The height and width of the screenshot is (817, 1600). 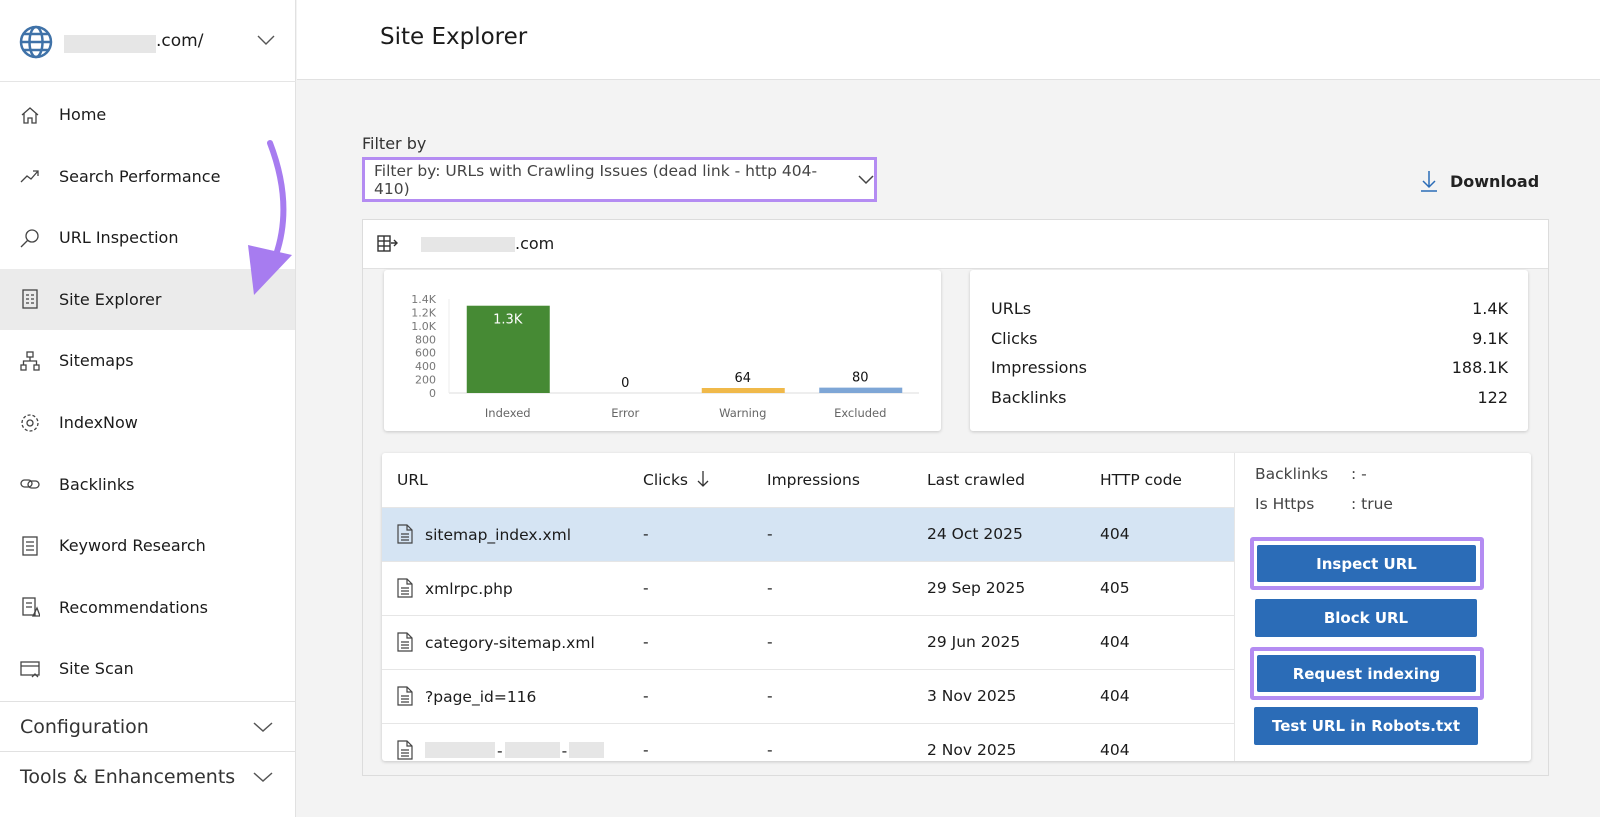 What do you see at coordinates (132, 546) in the screenshot?
I see `sidebar-item-label: Keyword Research` at bounding box center [132, 546].